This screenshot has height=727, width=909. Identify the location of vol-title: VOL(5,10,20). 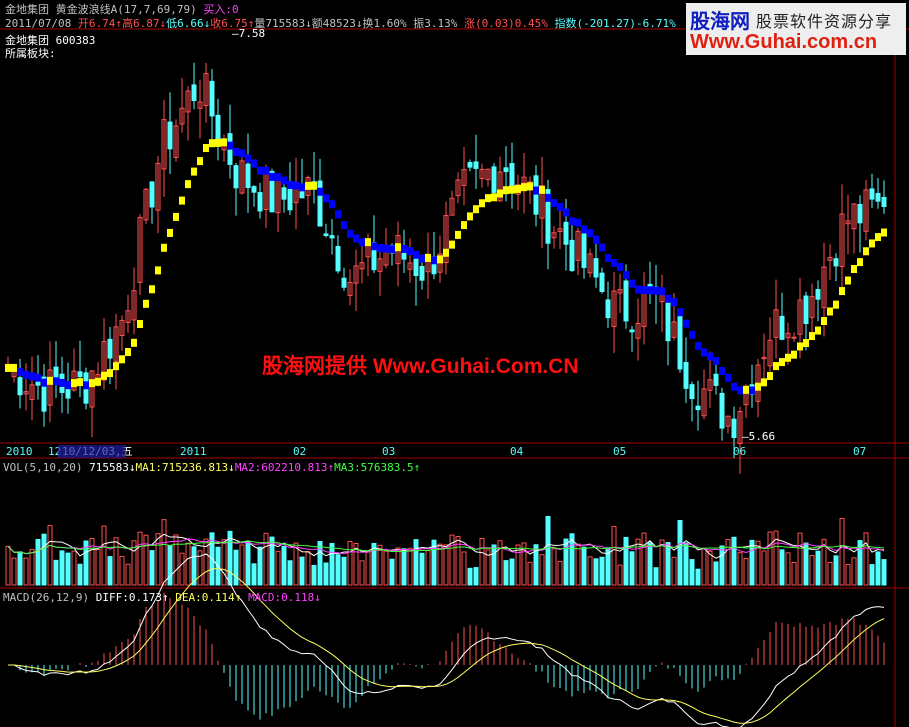
(43, 467).